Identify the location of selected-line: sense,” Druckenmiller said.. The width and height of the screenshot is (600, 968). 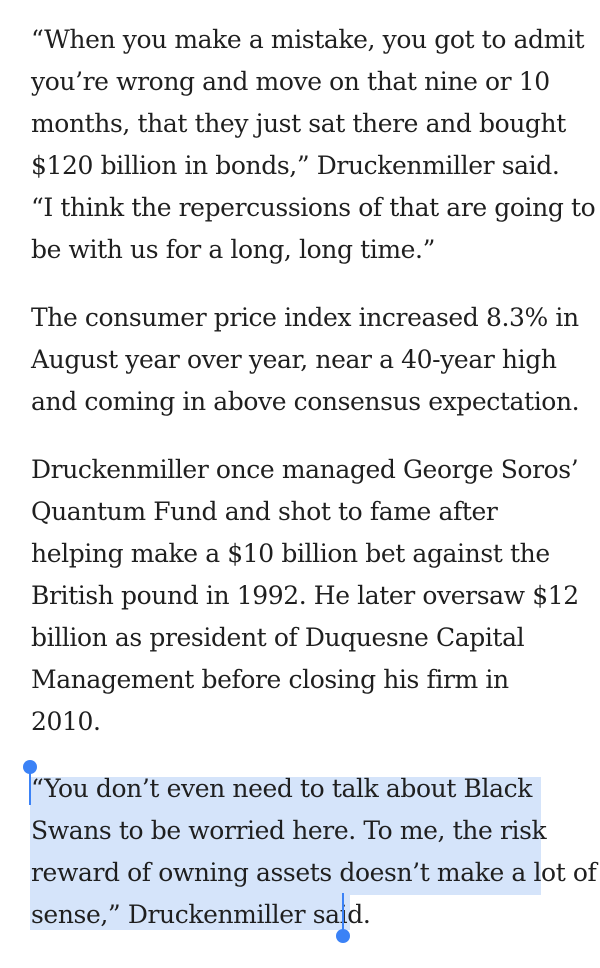
(201, 914).